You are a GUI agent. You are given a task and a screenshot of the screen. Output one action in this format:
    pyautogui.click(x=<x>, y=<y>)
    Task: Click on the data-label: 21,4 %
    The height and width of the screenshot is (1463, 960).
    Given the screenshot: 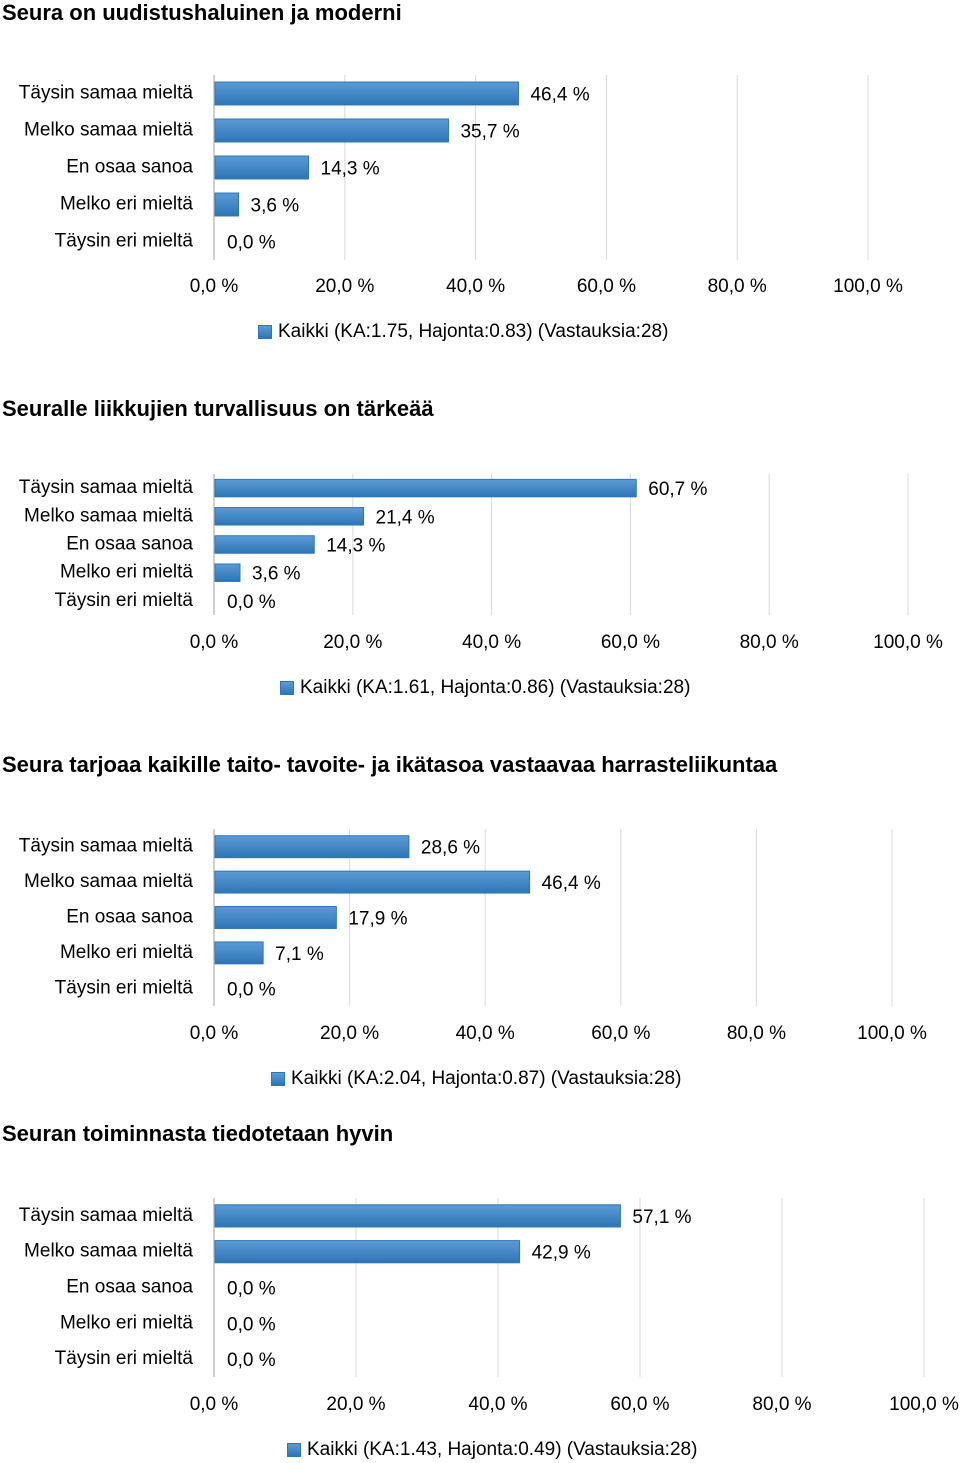 What is the action you would take?
    pyautogui.click(x=405, y=517)
    